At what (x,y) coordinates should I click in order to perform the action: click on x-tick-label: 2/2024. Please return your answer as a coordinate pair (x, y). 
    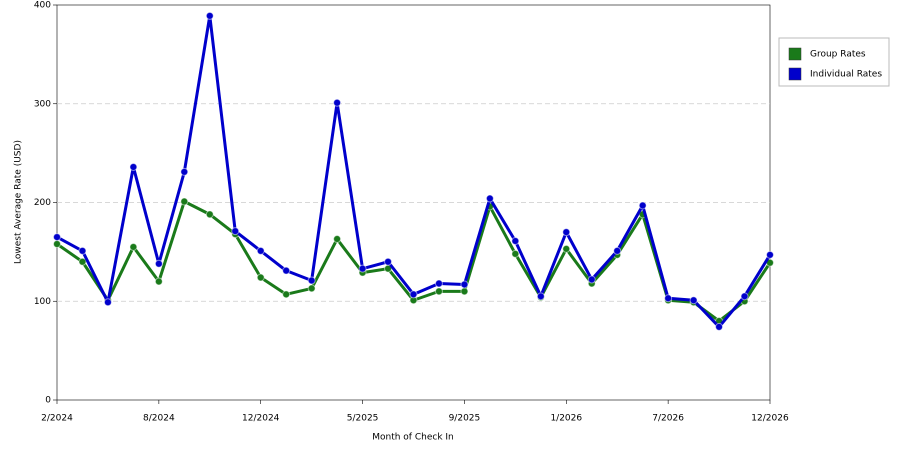
    Looking at the image, I should click on (57, 419).